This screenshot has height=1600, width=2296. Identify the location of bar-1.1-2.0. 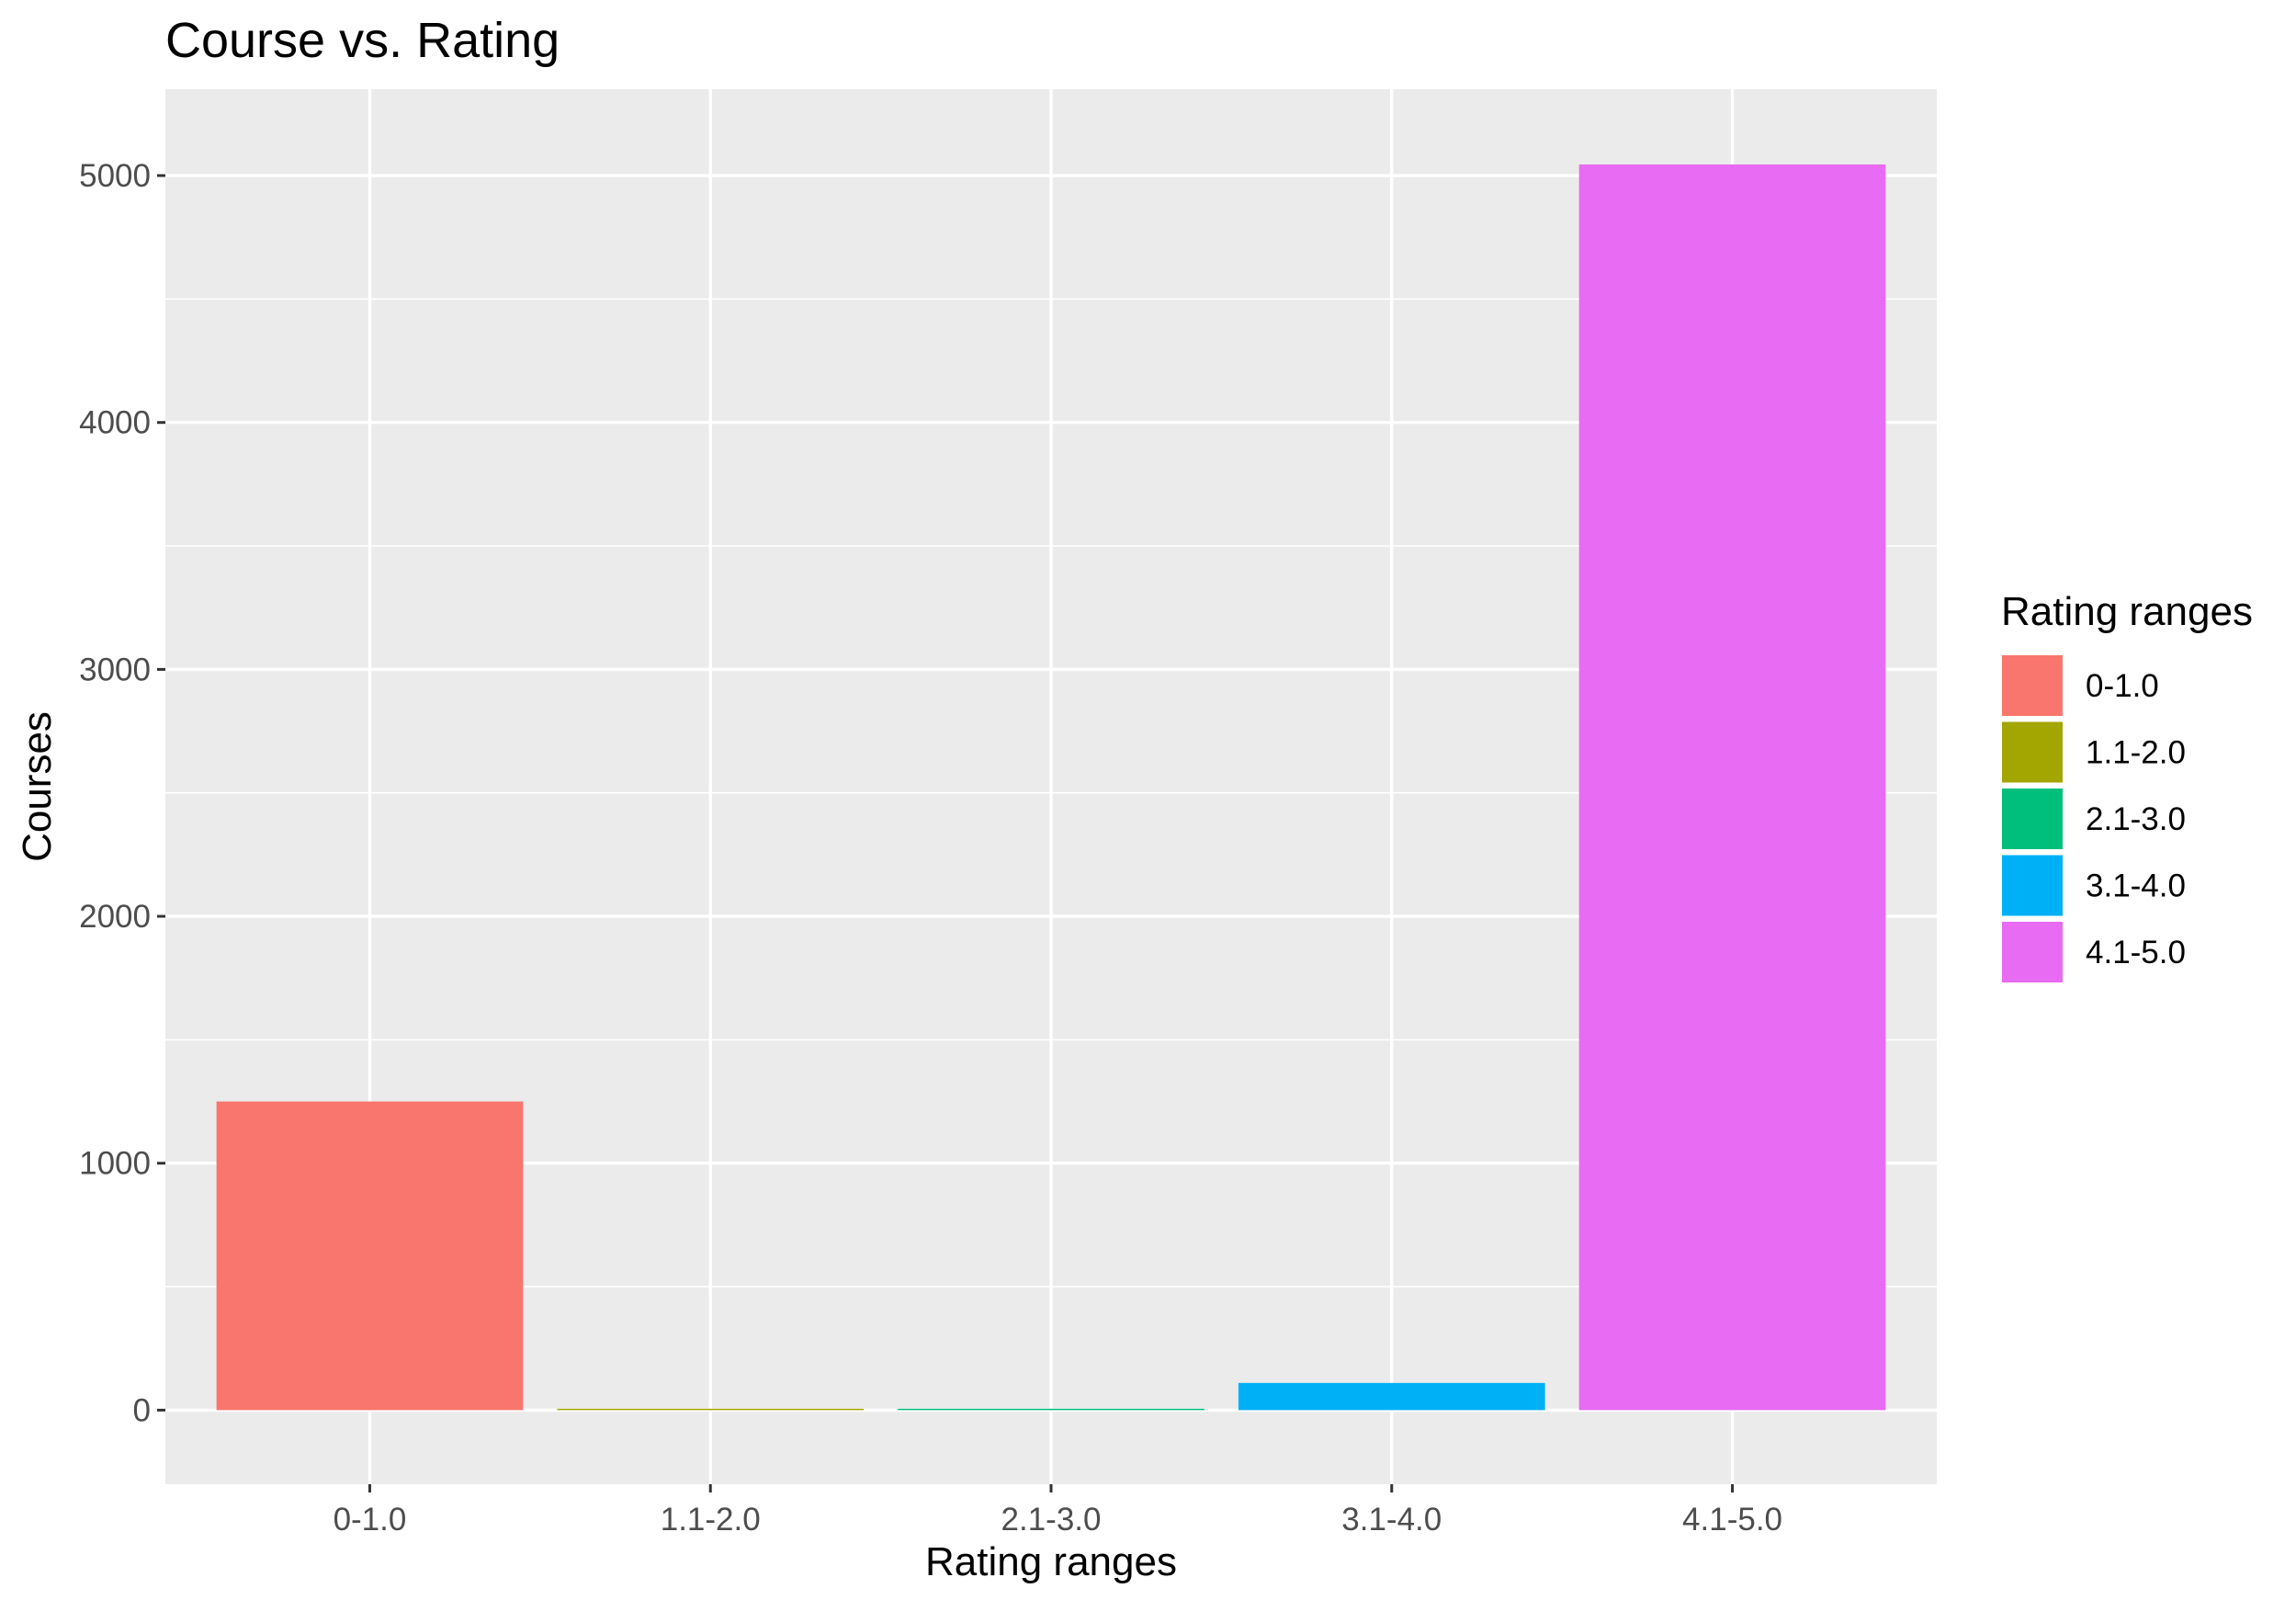
(711, 1409).